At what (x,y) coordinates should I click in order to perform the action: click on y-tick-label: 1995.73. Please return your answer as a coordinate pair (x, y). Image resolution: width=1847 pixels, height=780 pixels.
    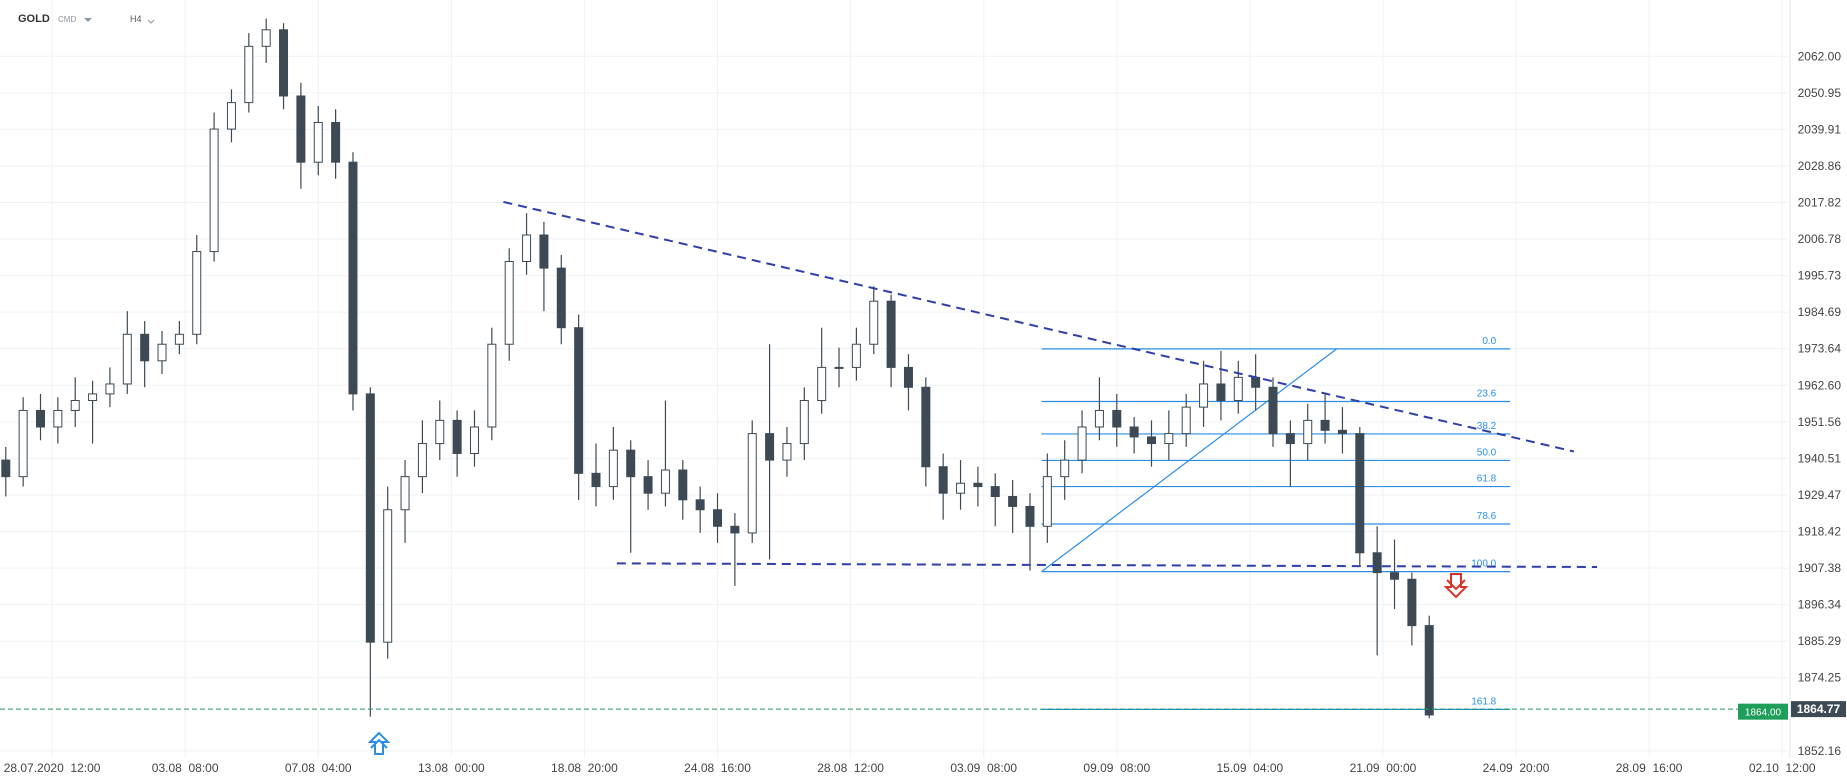
    Looking at the image, I should click on (1820, 276).